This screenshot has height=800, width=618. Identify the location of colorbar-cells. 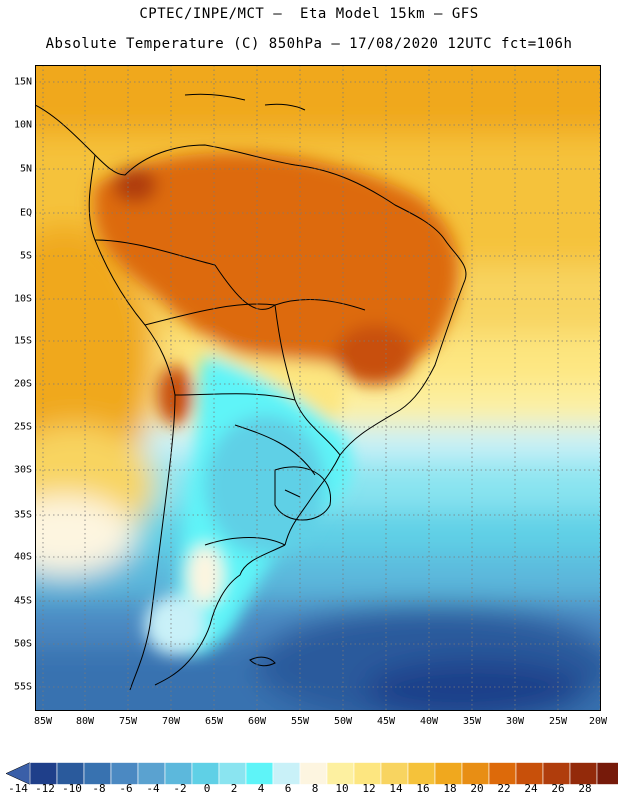
(311, 773).